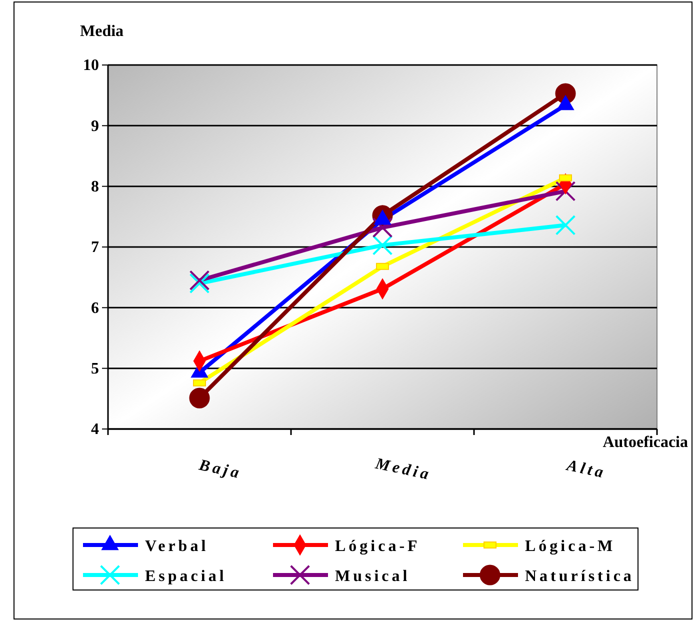 The image size is (696, 622). I want to click on legend-label: Lógica-M, so click(570, 546).